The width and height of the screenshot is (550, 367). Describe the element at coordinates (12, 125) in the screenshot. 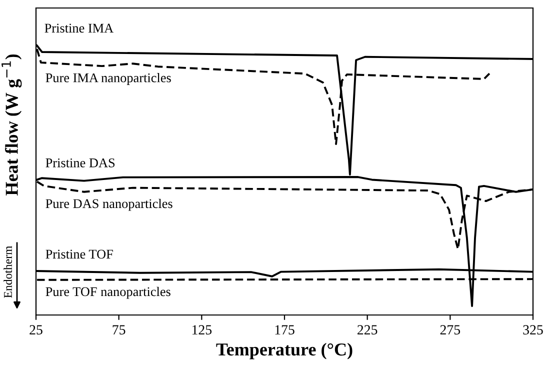

I see `y-axis-title: Heat flow (W g$^{−1}$)` at that location.